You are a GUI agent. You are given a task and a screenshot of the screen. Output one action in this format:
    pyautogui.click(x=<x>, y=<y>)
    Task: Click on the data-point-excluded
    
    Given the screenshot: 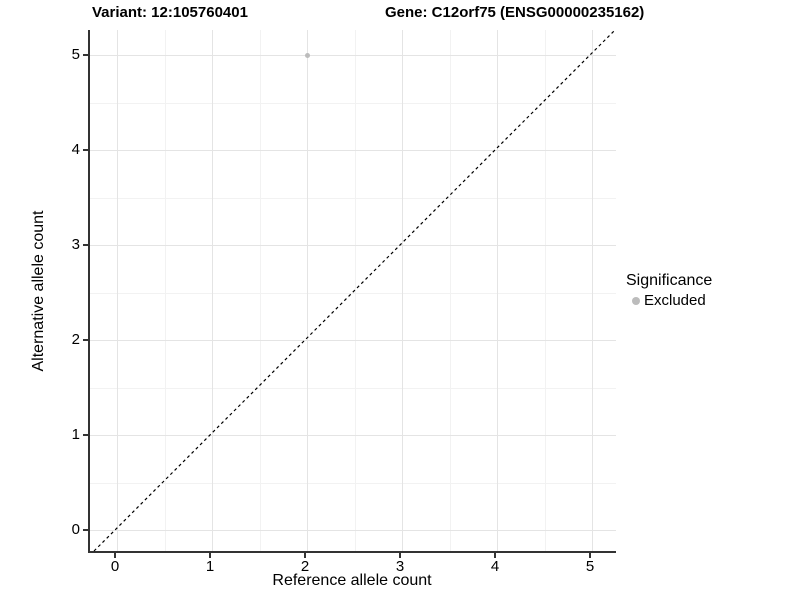 What is the action you would take?
    pyautogui.click(x=307, y=55)
    